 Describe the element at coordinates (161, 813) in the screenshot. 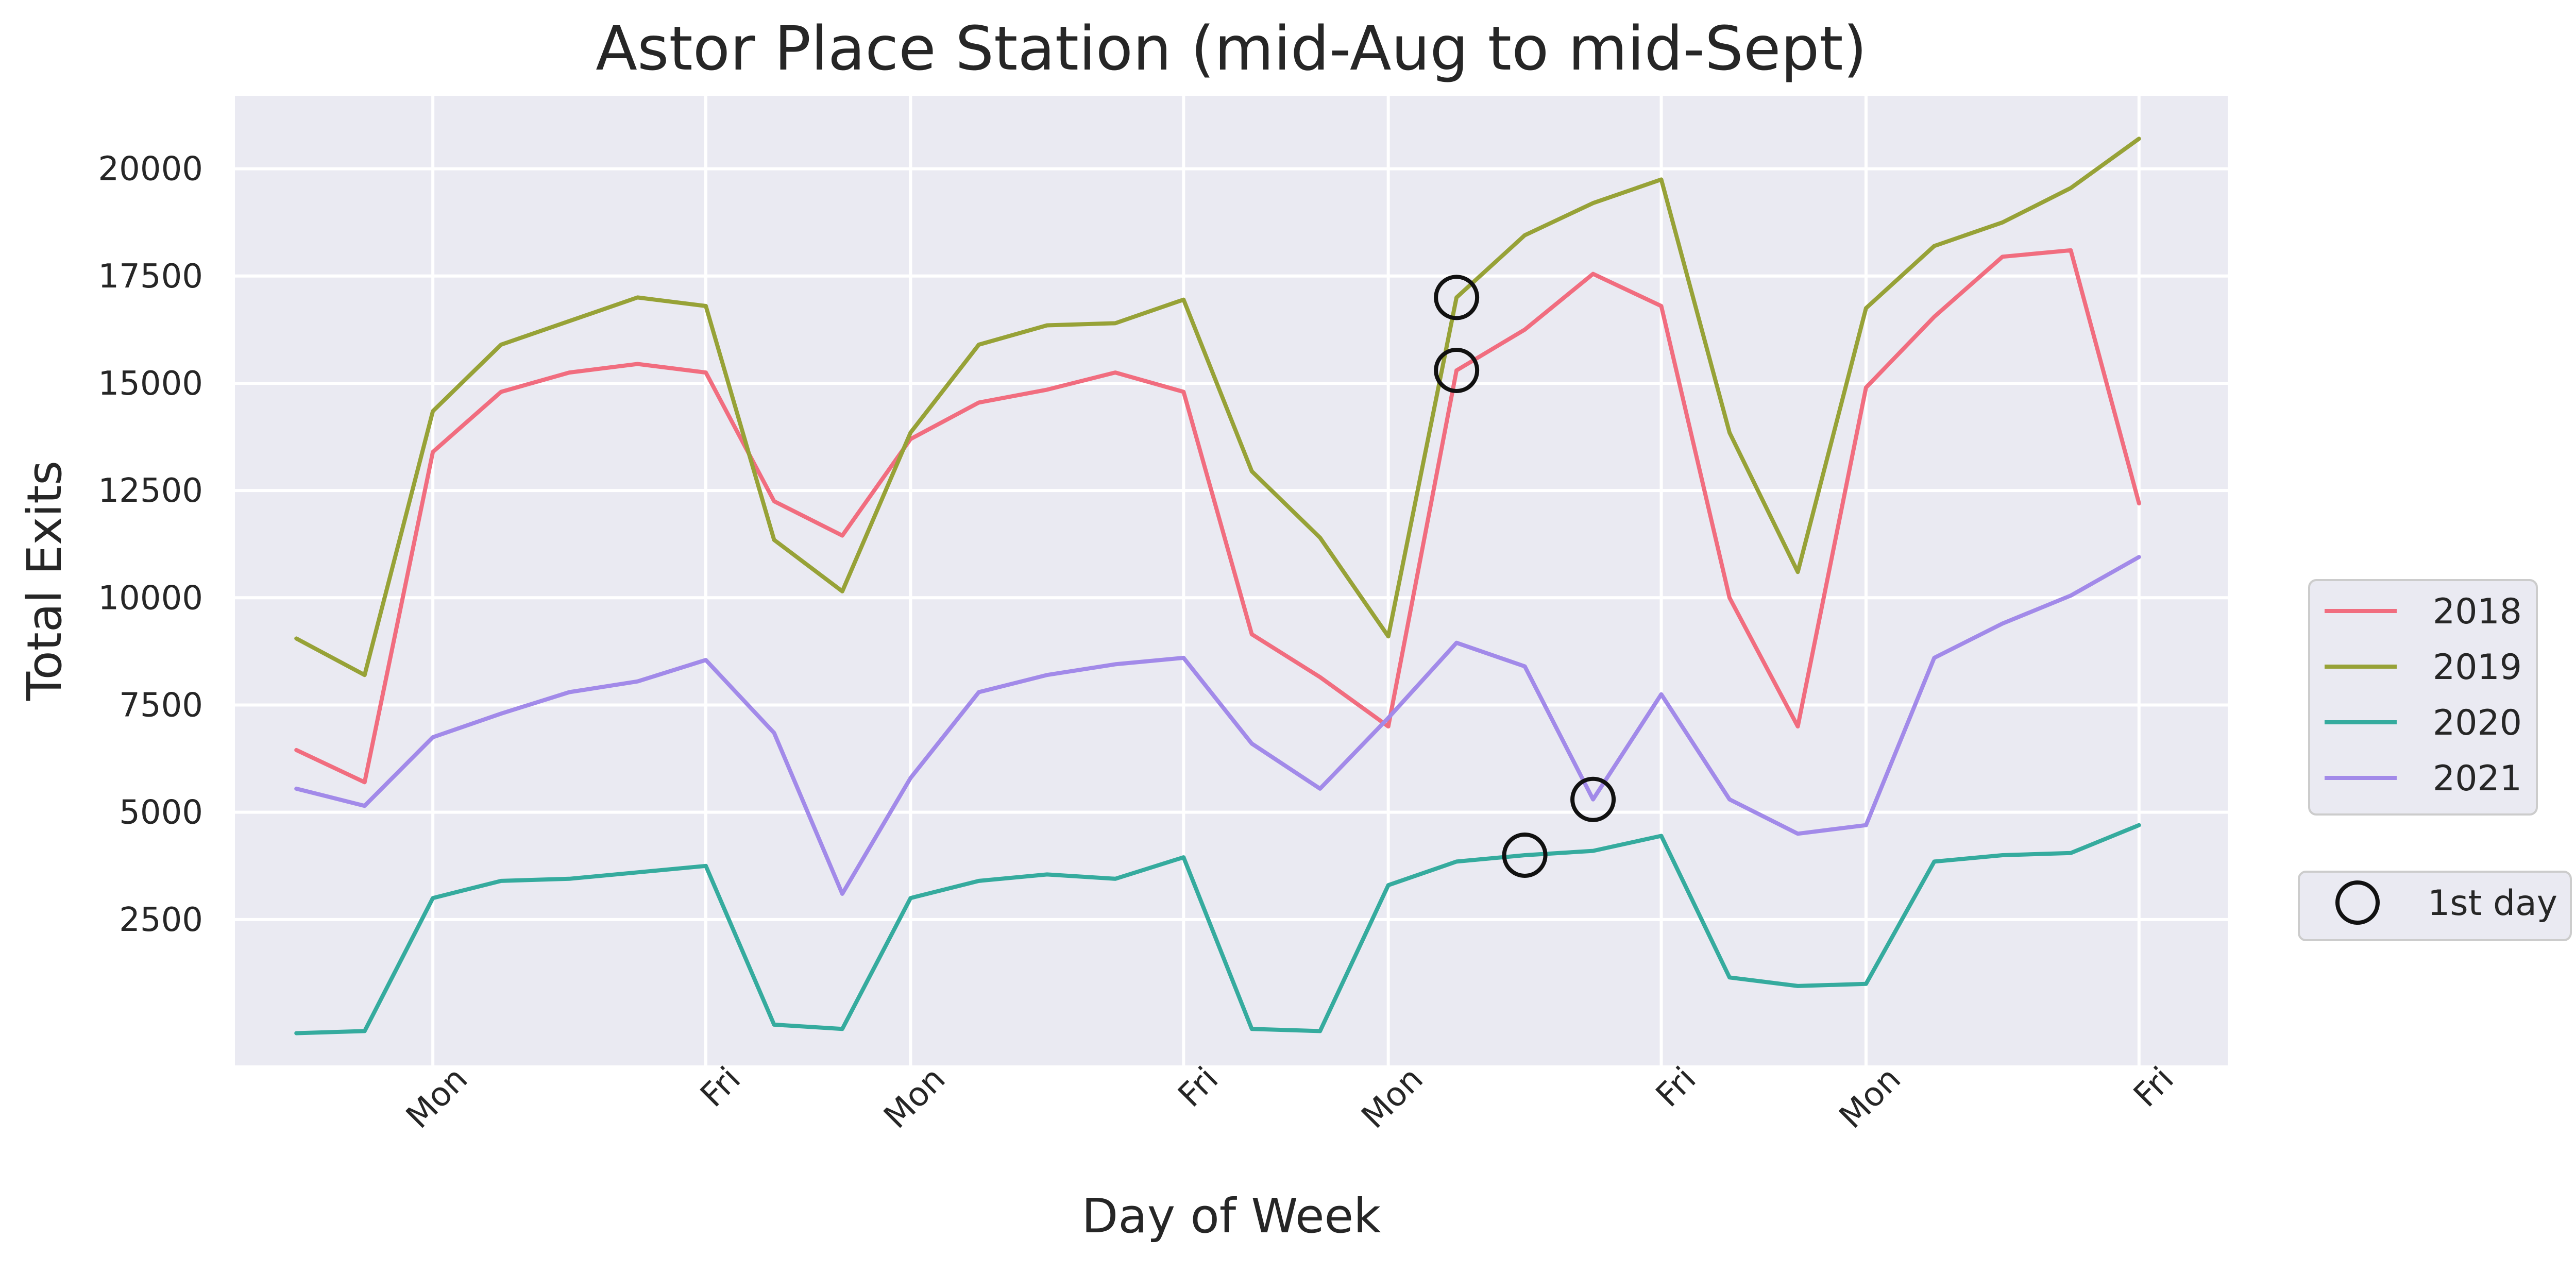

I see `y-tick-label: 5000` at that location.